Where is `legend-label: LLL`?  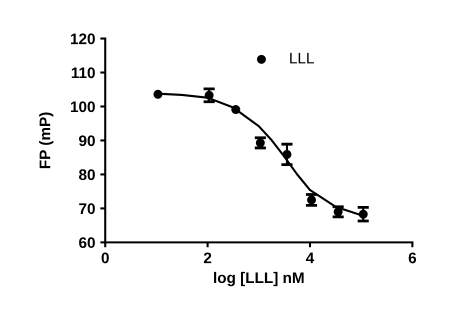
legend-label: LLL is located at coordinates (302, 58).